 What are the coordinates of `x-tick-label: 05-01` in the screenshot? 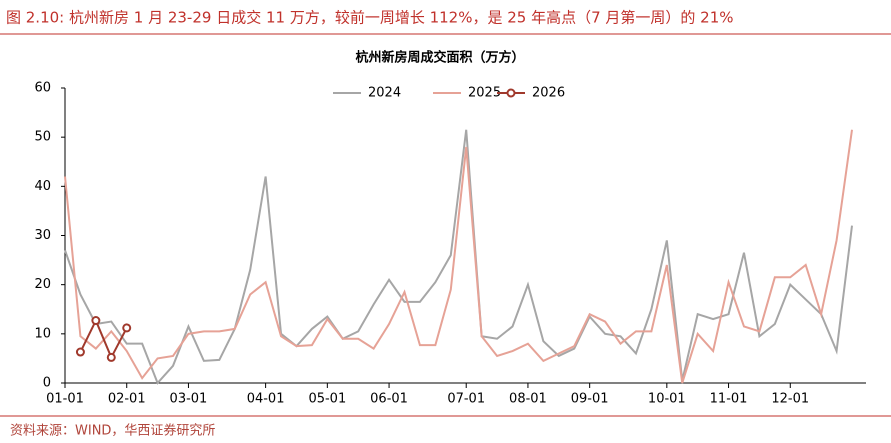 It's located at (327, 399).